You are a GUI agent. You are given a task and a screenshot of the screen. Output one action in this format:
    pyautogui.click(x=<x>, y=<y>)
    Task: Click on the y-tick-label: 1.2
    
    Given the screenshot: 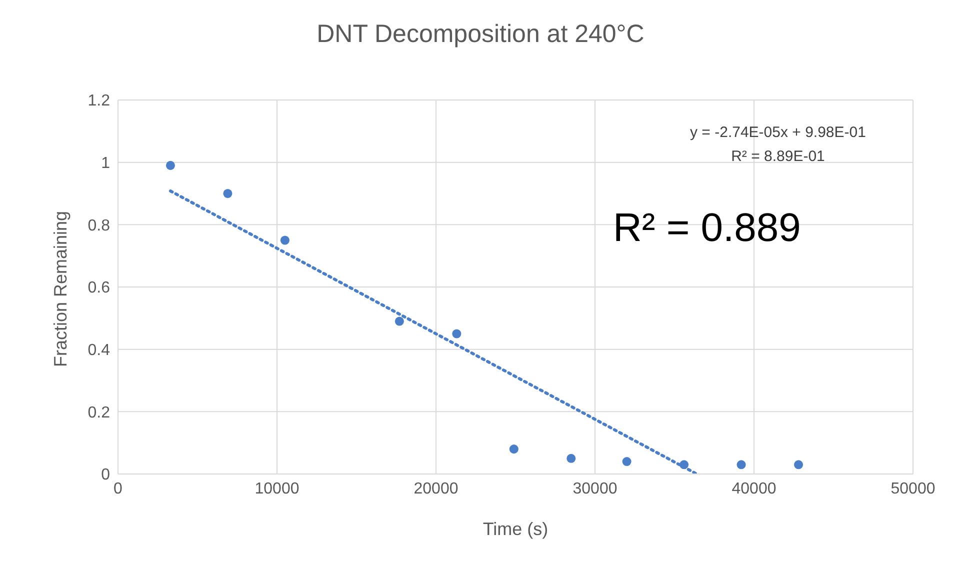 What is the action you would take?
    pyautogui.click(x=99, y=101)
    